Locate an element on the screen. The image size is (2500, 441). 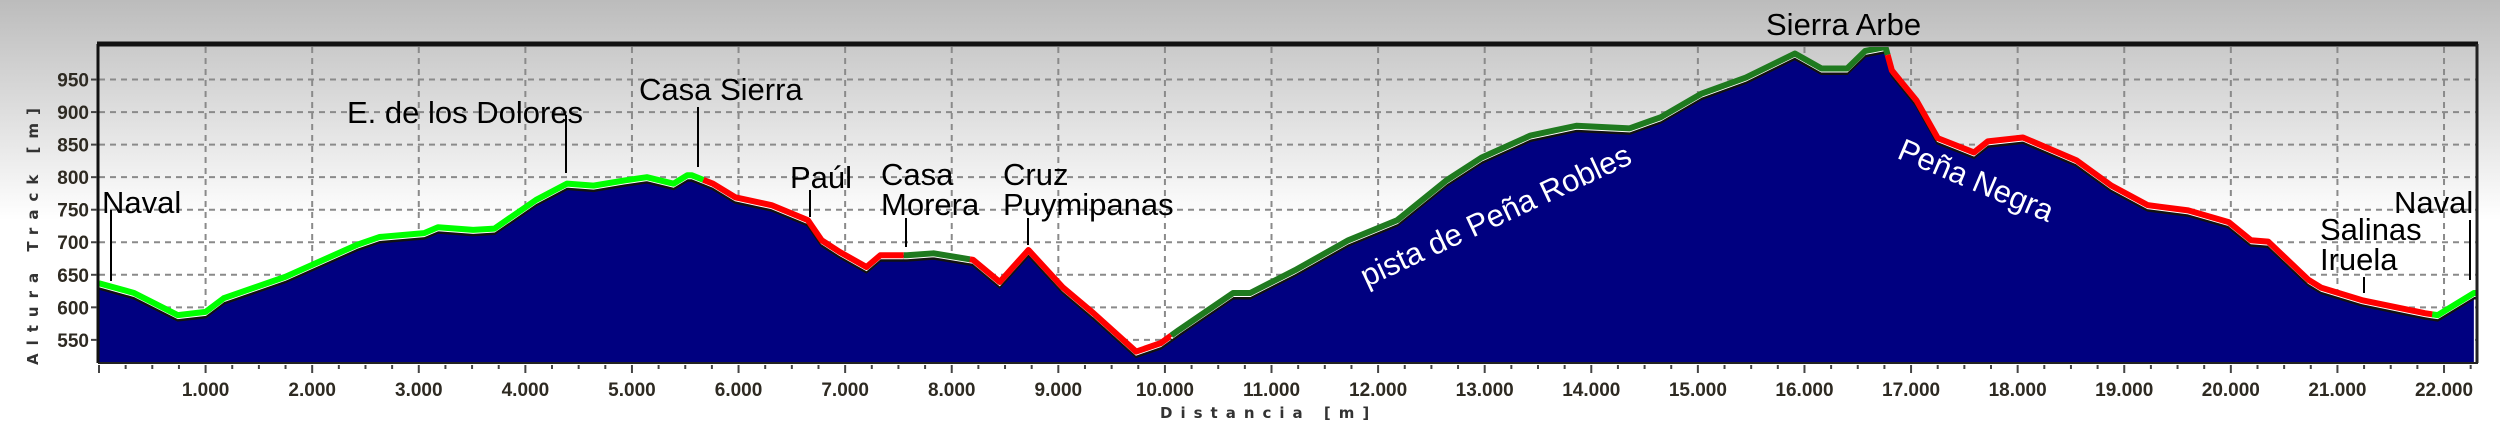
annotation-label: Paúl is located at coordinates (821, 177).